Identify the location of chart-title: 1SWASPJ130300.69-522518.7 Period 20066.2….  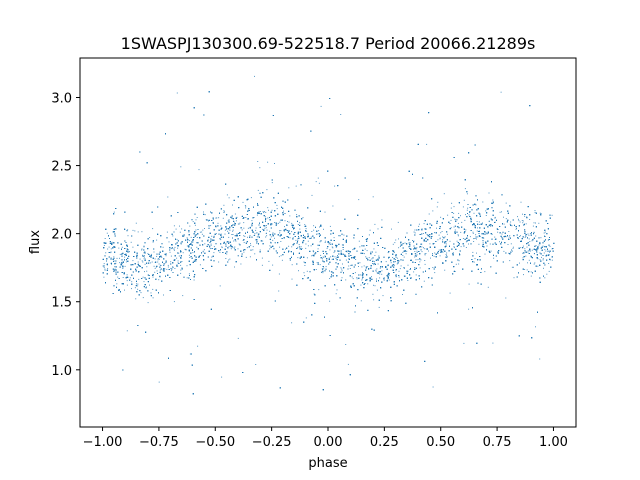
(328, 43).